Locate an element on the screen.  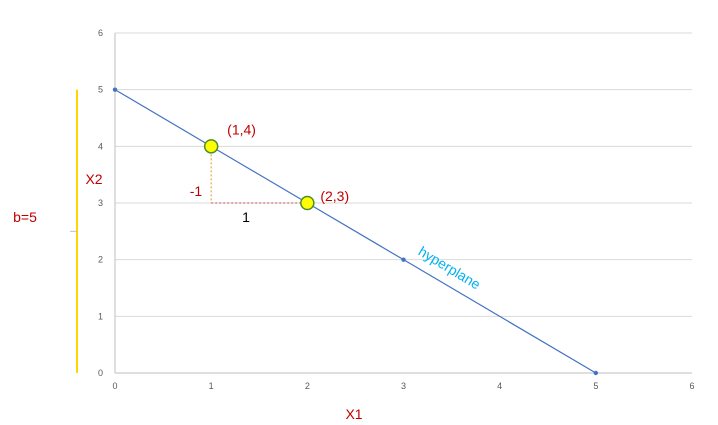
hyperplane-label: hyperplane is located at coordinates (450, 268).